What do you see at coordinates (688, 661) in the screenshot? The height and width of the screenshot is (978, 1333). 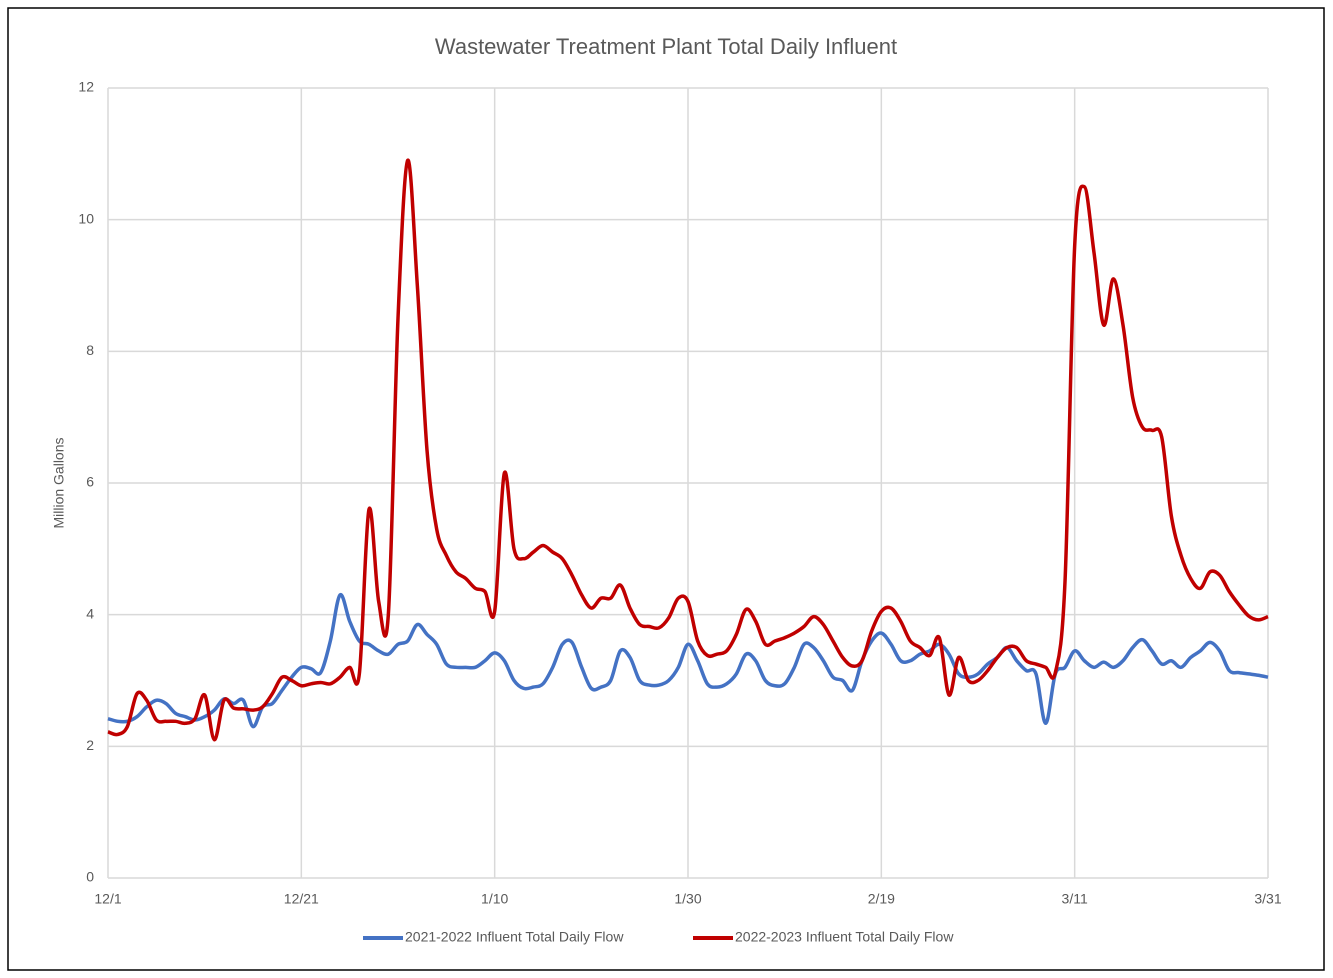 I see `series-line` at bounding box center [688, 661].